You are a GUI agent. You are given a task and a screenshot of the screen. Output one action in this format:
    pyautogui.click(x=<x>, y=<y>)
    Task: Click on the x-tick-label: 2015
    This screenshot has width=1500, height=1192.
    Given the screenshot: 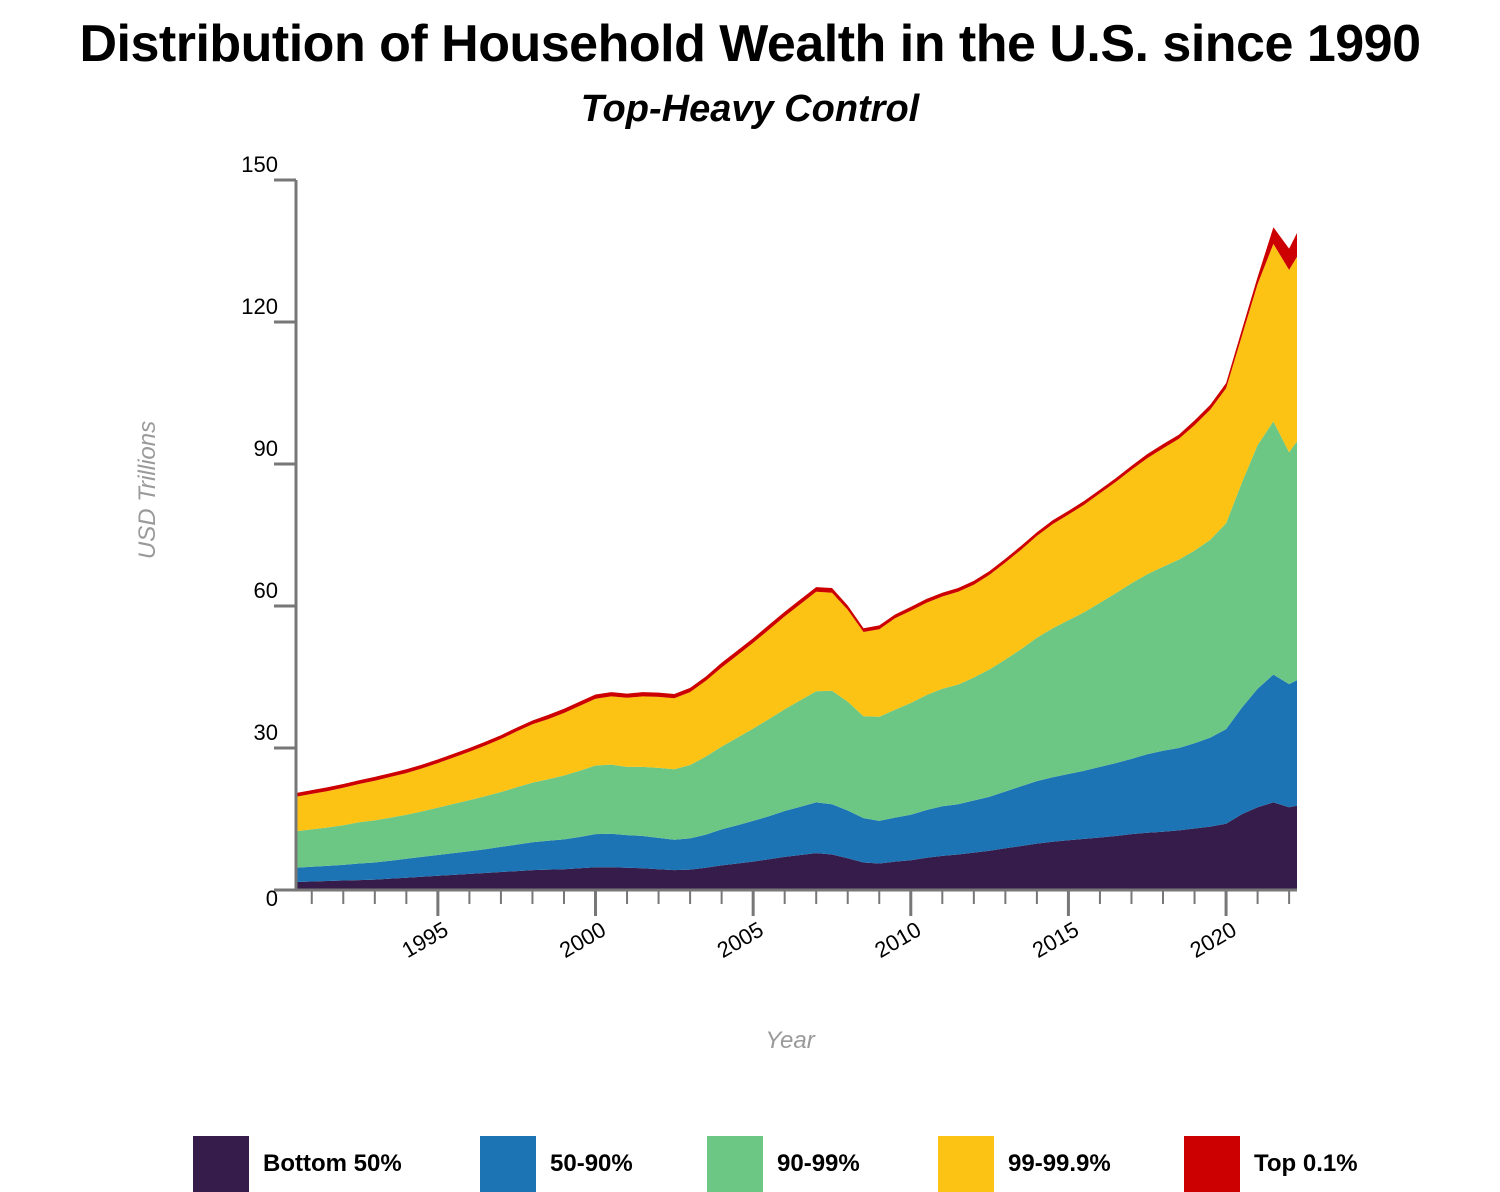 What is the action you would take?
    pyautogui.click(x=1055, y=940)
    